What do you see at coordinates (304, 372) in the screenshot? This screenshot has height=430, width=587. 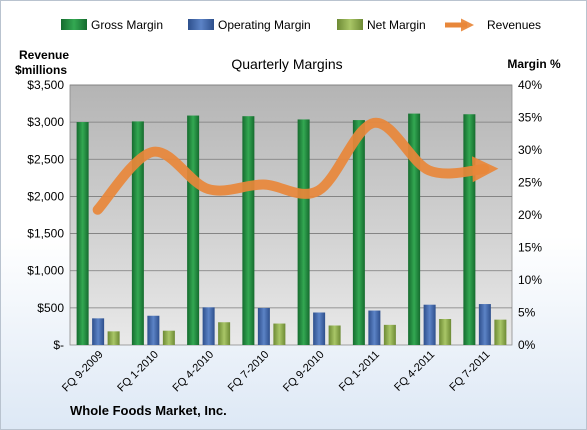 I see `x-axis-category-label: FQ 9-2010` at bounding box center [304, 372].